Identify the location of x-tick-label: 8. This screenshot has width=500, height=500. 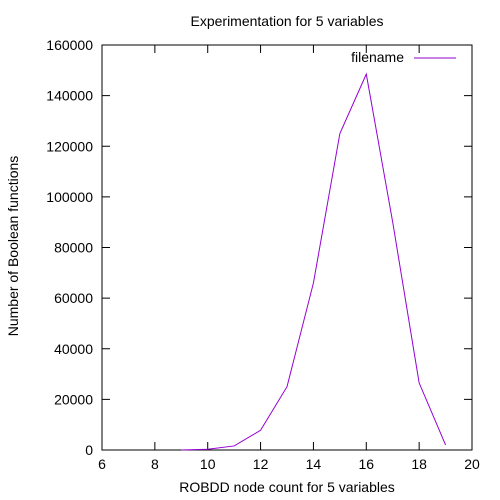
(155, 464).